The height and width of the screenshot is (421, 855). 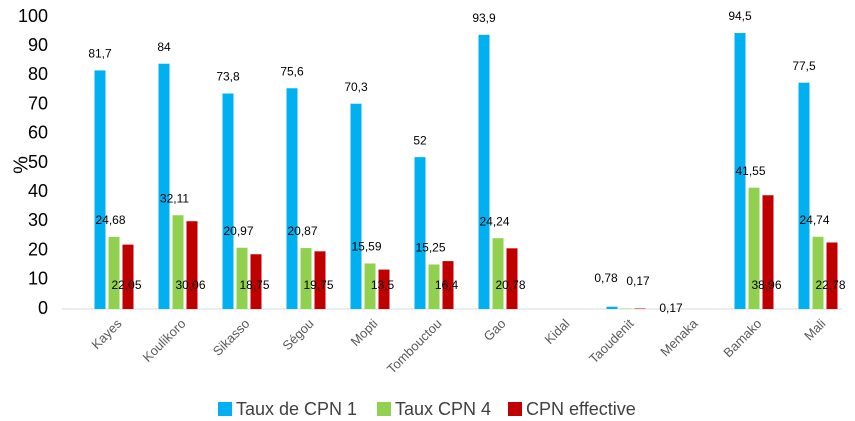 What do you see at coordinates (38, 103) in the screenshot?
I see `y-tick-label: 70` at bounding box center [38, 103].